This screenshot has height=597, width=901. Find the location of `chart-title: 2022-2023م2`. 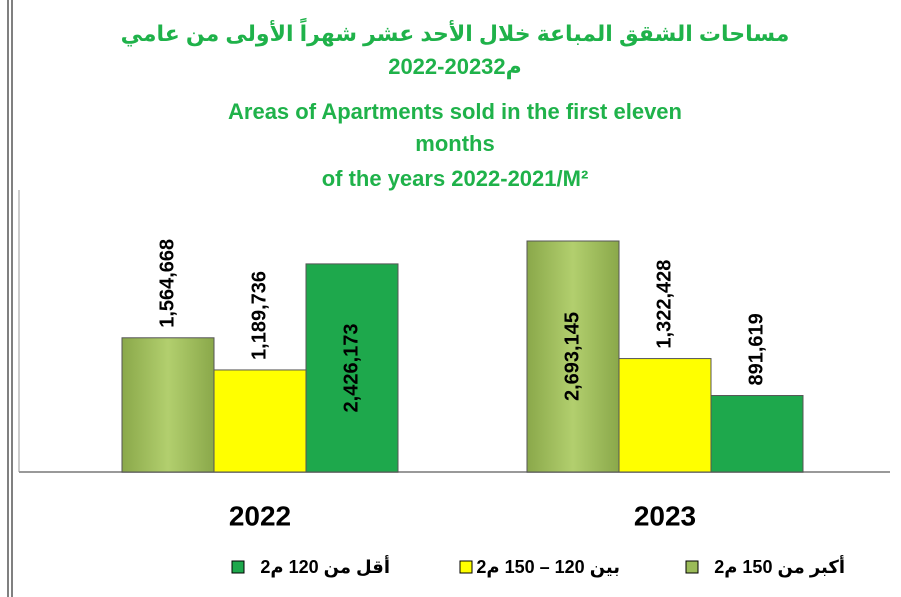

chart-title: 2022-2023م2 is located at coordinates (455, 66).